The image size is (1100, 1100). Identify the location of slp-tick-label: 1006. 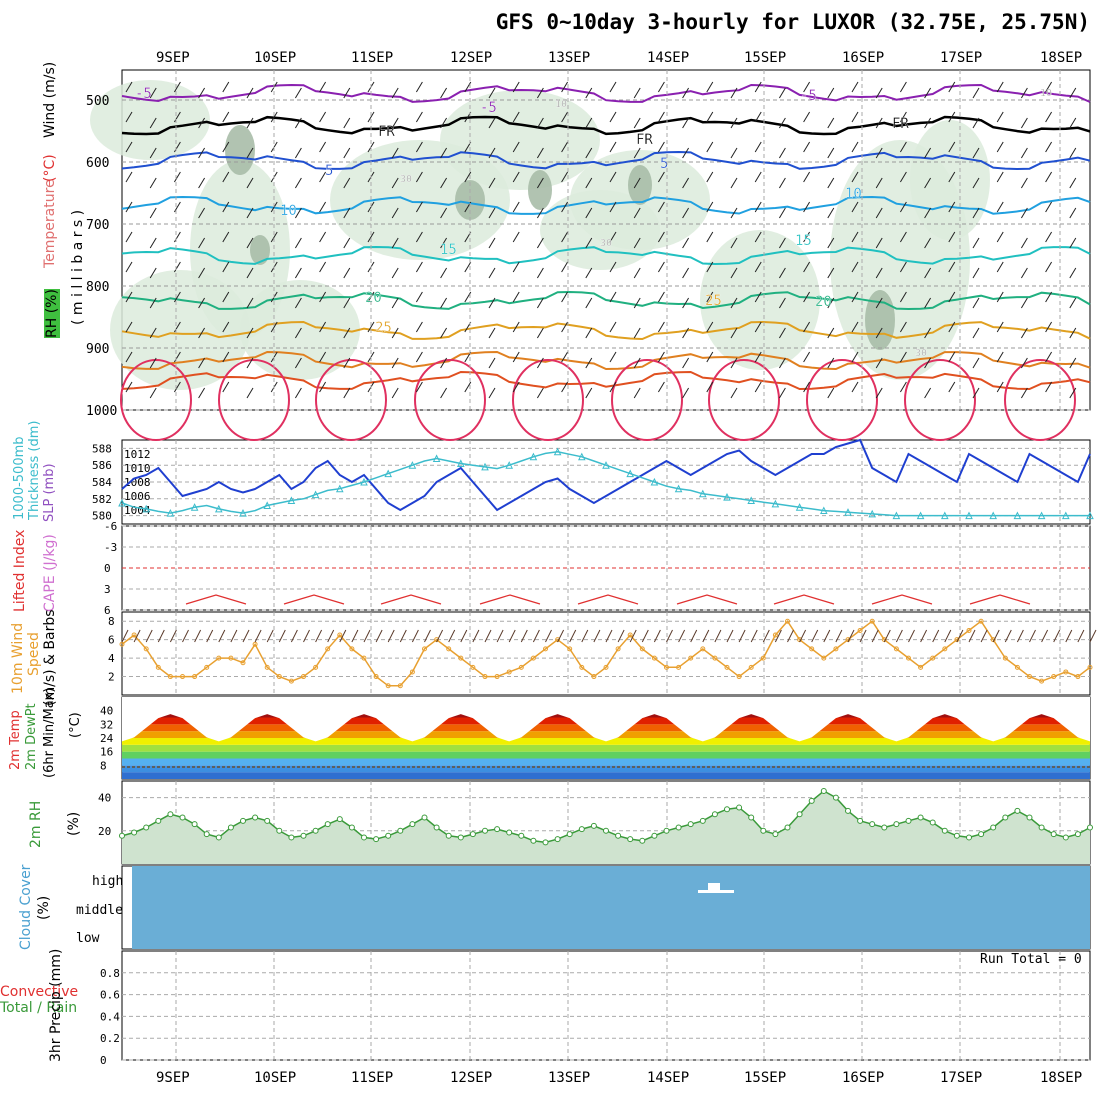
(137, 496).